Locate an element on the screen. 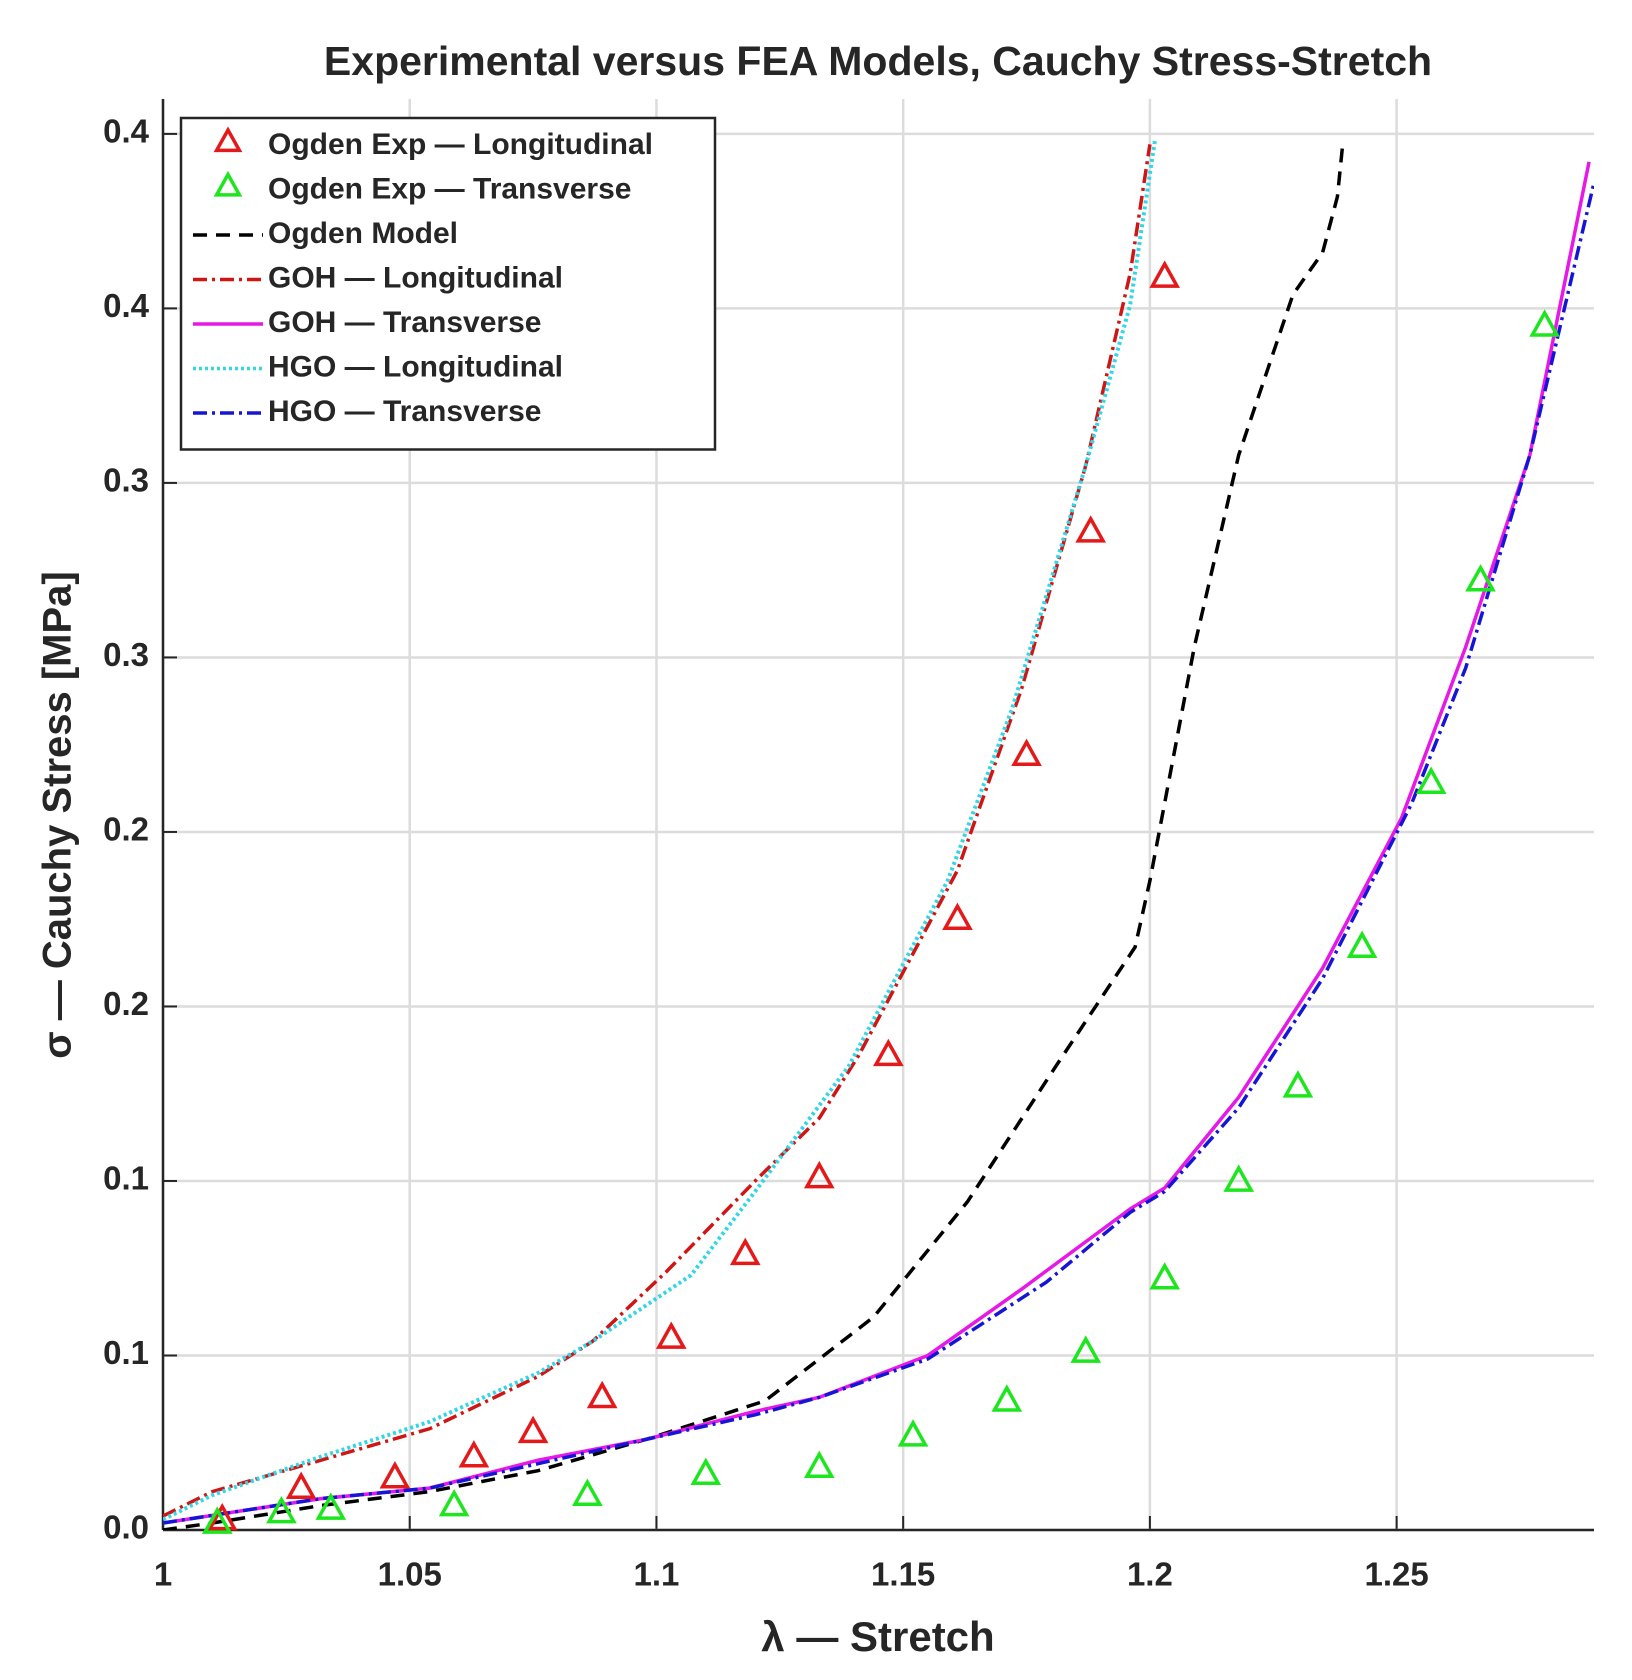 The height and width of the screenshot is (1680, 1632). y-axis-label: σ — Cauchy Stress [MPa] is located at coordinates (58, 815).